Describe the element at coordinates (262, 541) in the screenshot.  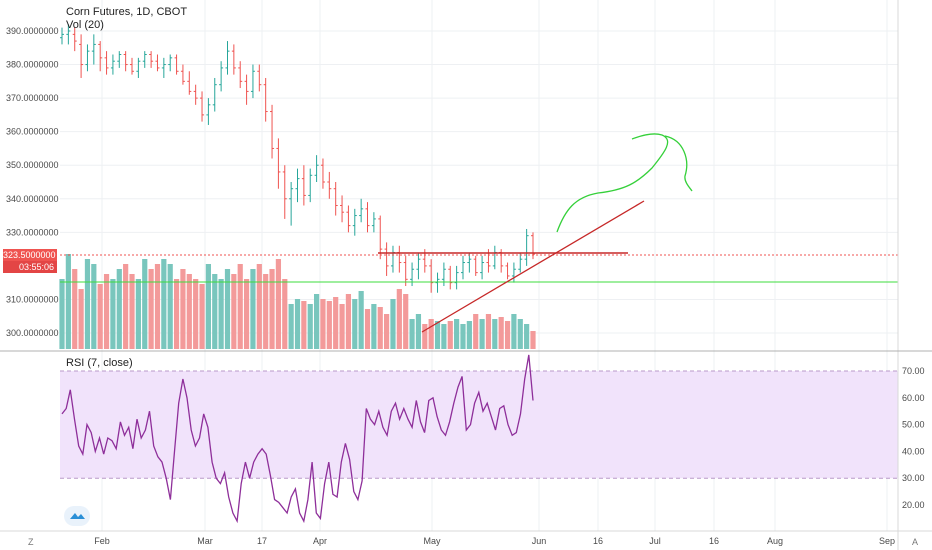
I see `time-tick-label: 17` at that location.